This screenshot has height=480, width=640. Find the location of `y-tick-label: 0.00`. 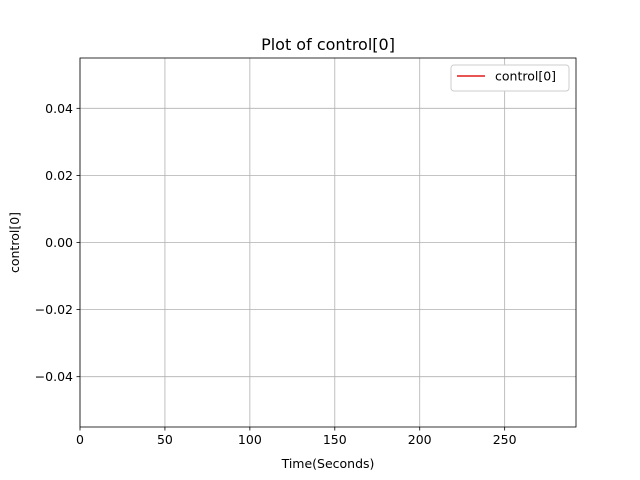

y-tick-label: 0.00 is located at coordinates (59, 242).